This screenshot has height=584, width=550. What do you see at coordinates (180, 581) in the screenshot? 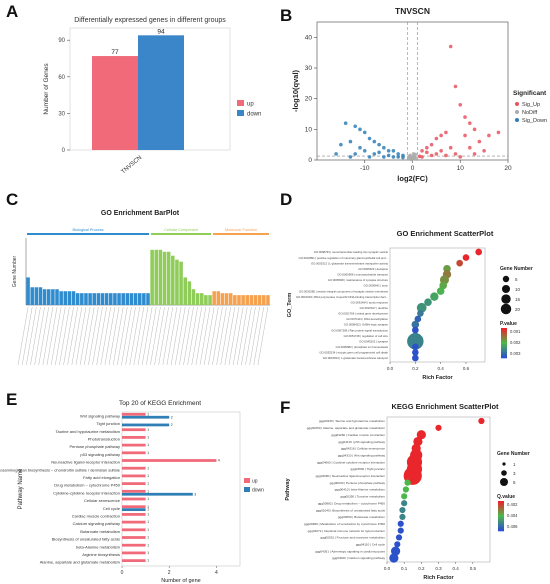
I see `panel-e-xlabel: Number of gene` at bounding box center [180, 581].